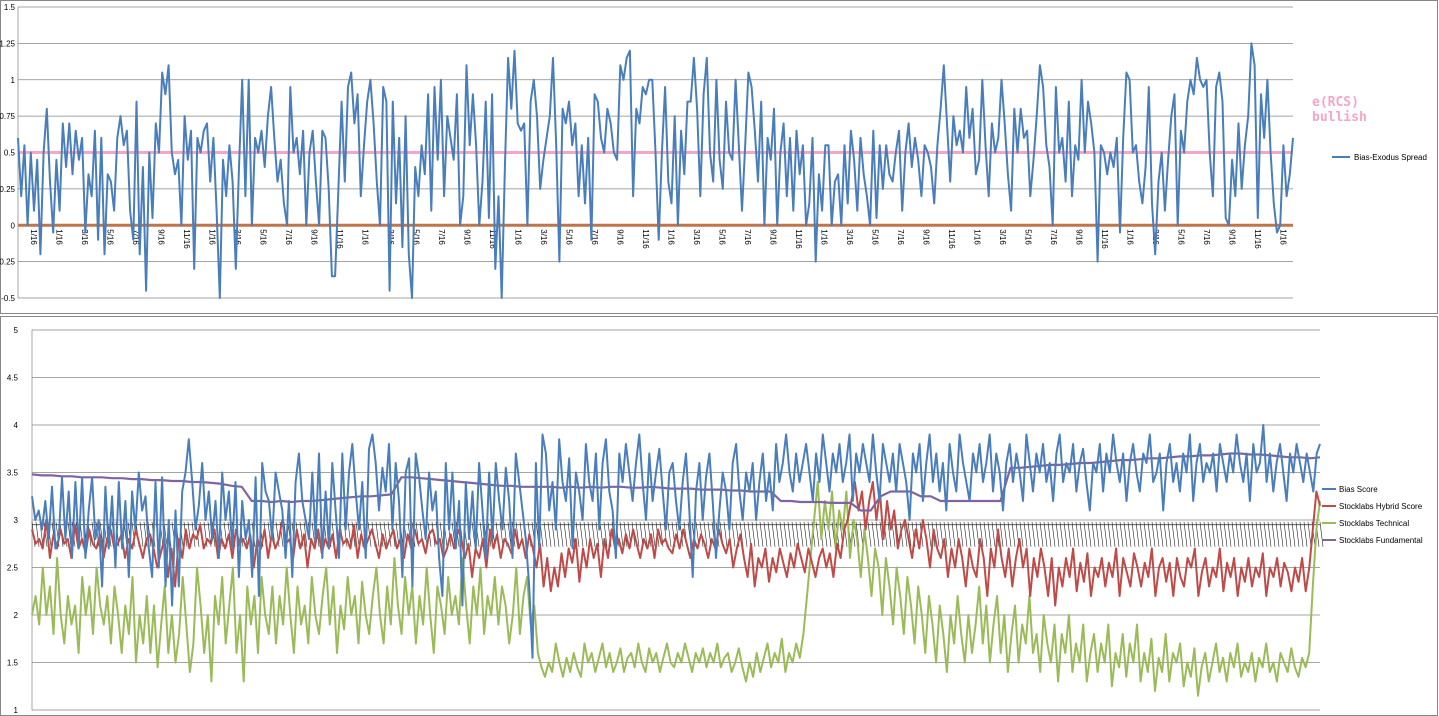 This screenshot has height=716, width=1439. Describe the element at coordinates (8, 116) in the screenshot. I see `y-tick-label: 0.75` at that location.